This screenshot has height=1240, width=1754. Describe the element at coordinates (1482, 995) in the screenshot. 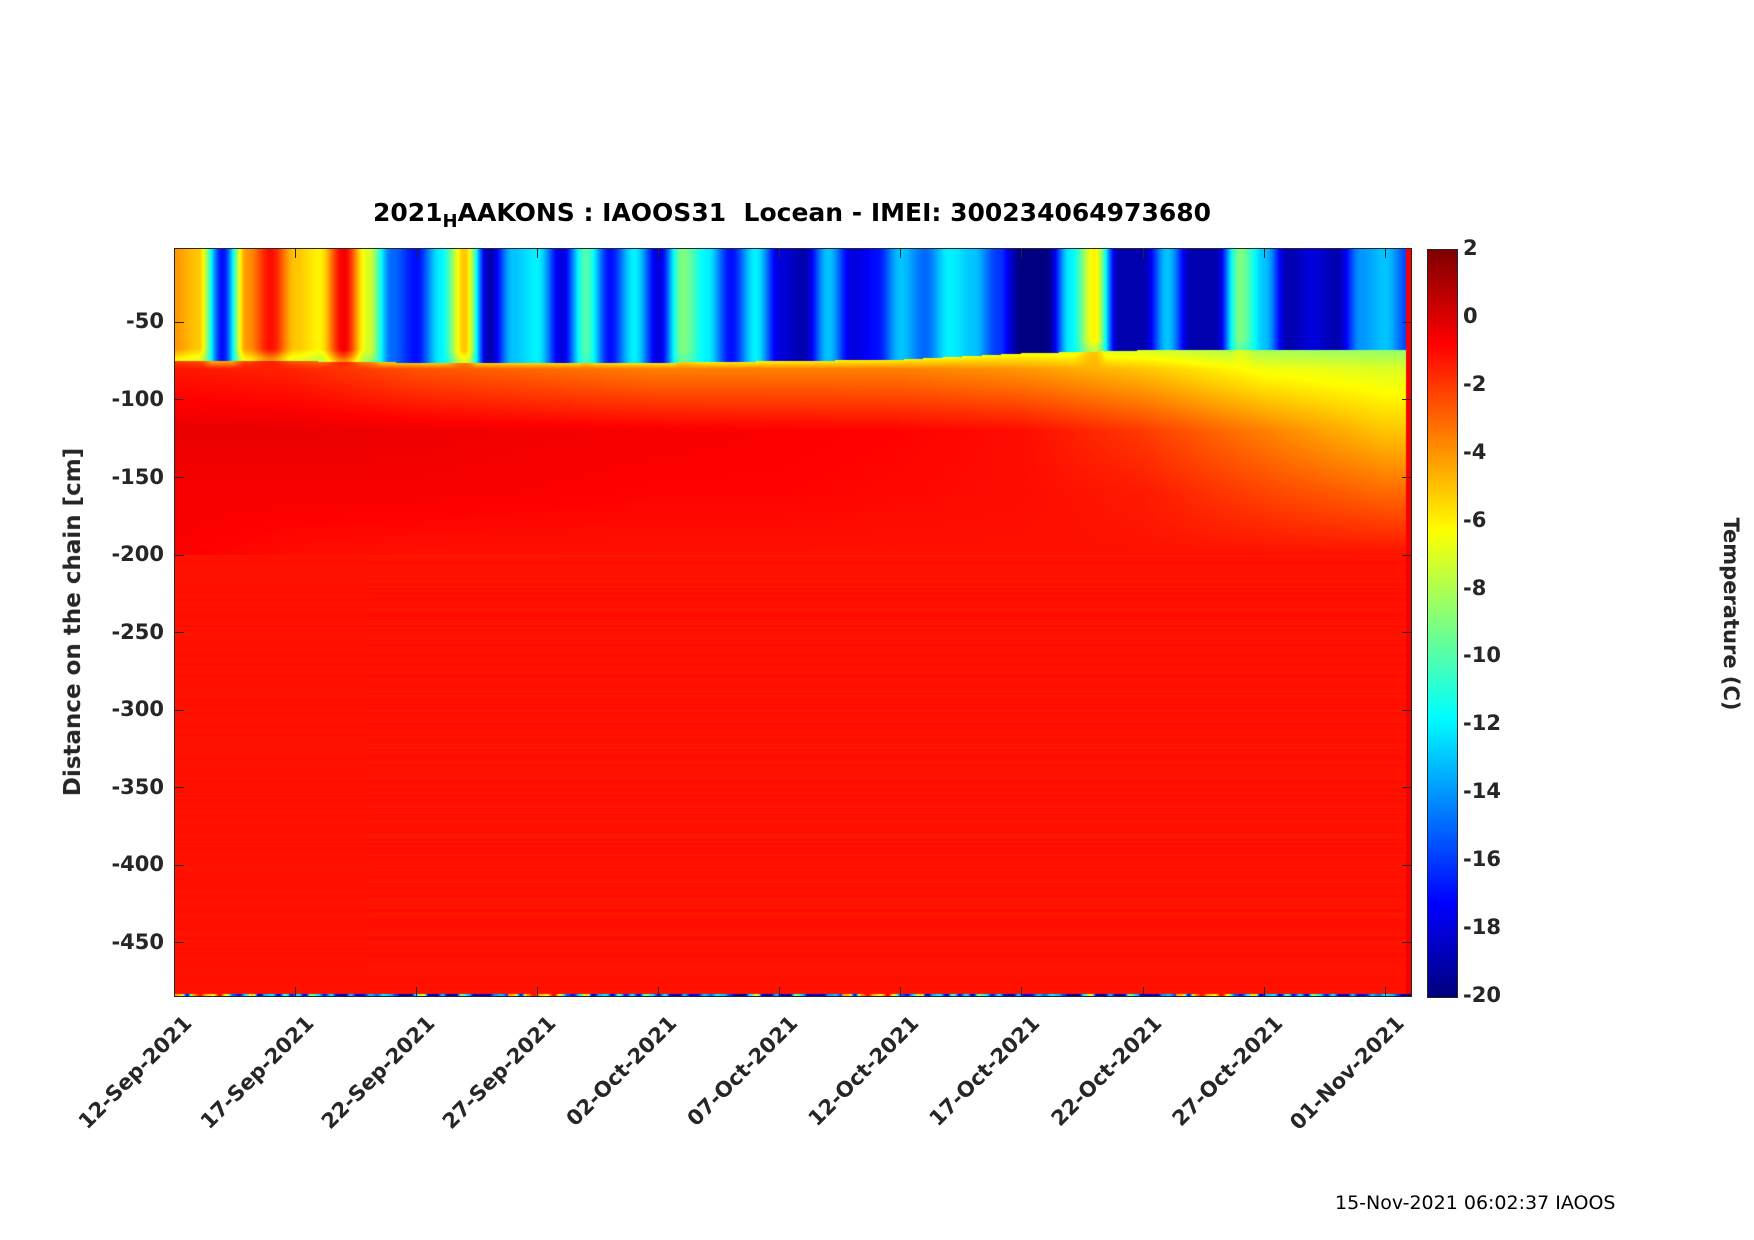

I see `colorbar-tick-label: -20` at that location.